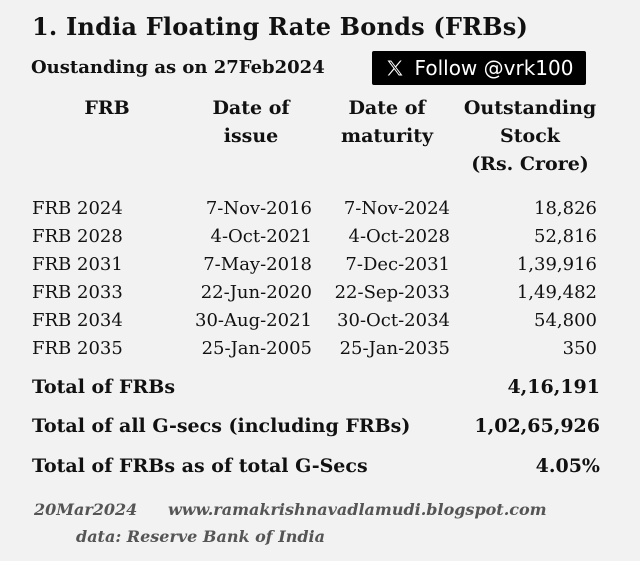 This screenshot has width=640, height=561. I want to click on issue-date: 22-Jun-2020, so click(256, 292).